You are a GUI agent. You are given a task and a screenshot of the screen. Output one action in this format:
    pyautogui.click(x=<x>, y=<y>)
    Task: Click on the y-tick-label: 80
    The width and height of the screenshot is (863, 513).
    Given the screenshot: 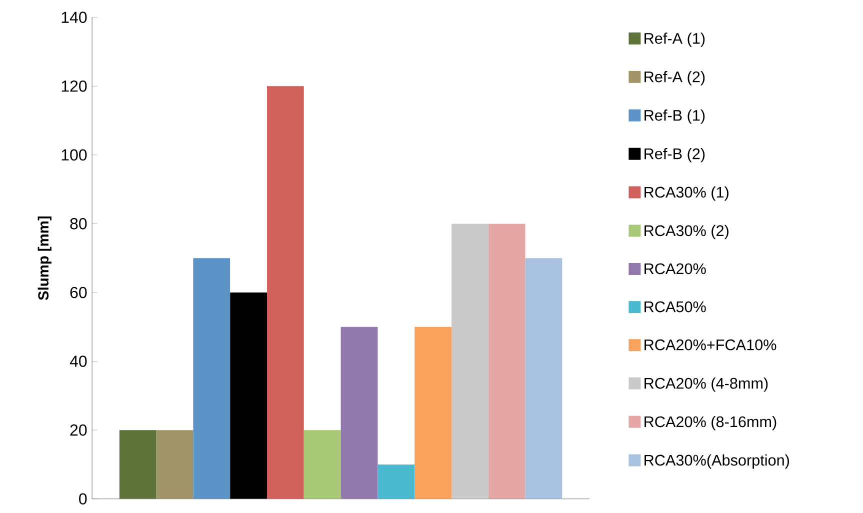 What is the action you would take?
    pyautogui.click(x=78, y=224)
    